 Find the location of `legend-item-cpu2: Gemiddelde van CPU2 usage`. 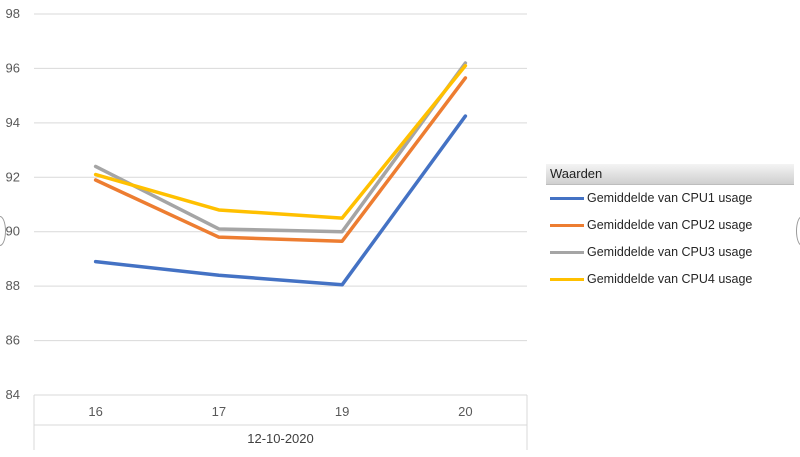

legend-item-cpu2: Gemiddelde van CPU2 usage is located at coordinates (670, 225).